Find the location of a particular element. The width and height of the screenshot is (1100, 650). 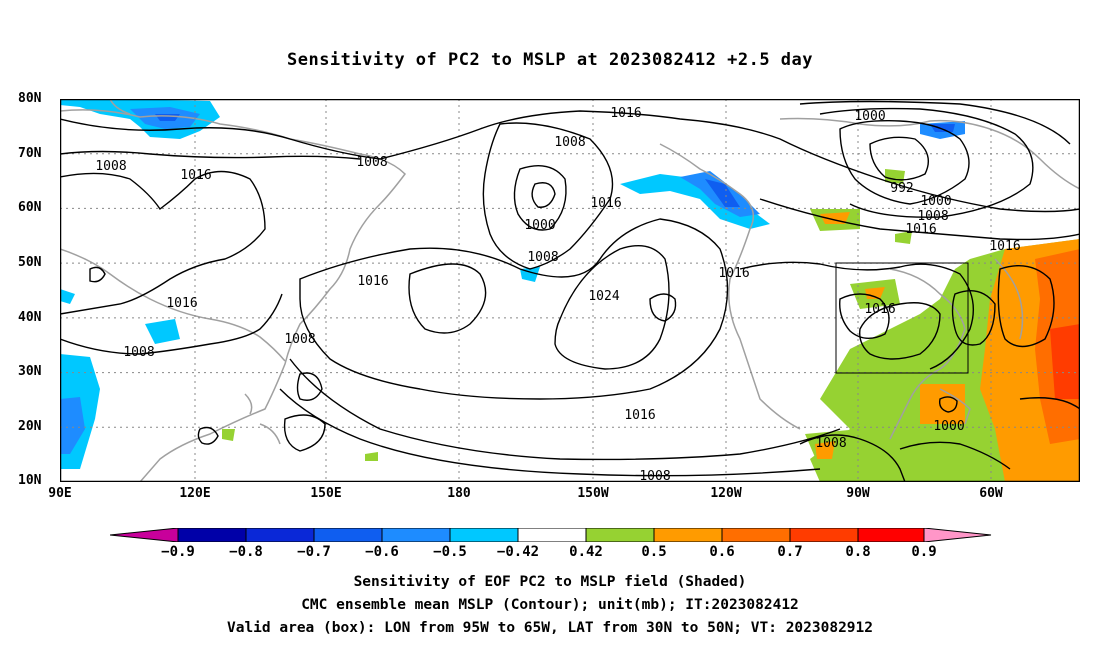

colorbar-label: 0.7 is located at coordinates (790, 552).